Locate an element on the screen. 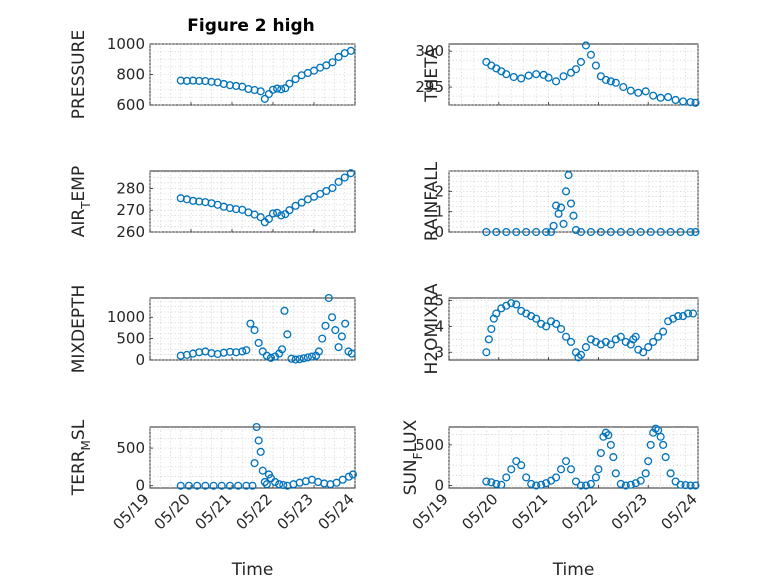  y-tick-label: 0 is located at coordinates (439, 486).